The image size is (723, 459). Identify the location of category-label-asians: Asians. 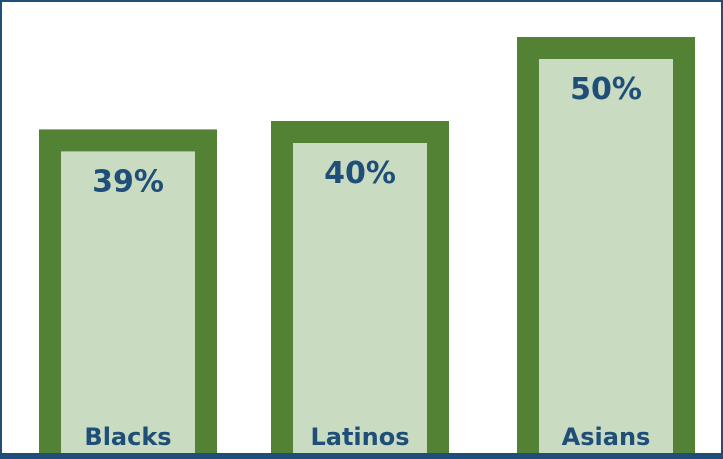
(606, 437).